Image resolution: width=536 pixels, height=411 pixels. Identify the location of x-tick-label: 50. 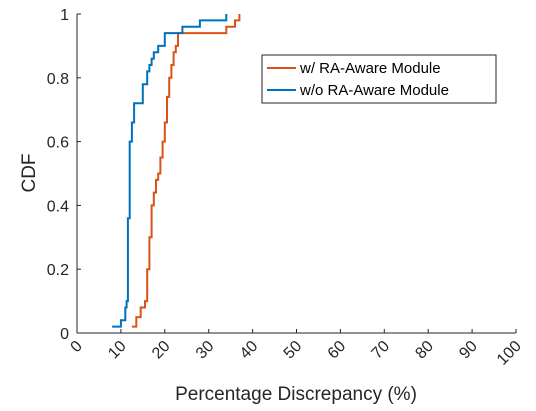
(293, 350).